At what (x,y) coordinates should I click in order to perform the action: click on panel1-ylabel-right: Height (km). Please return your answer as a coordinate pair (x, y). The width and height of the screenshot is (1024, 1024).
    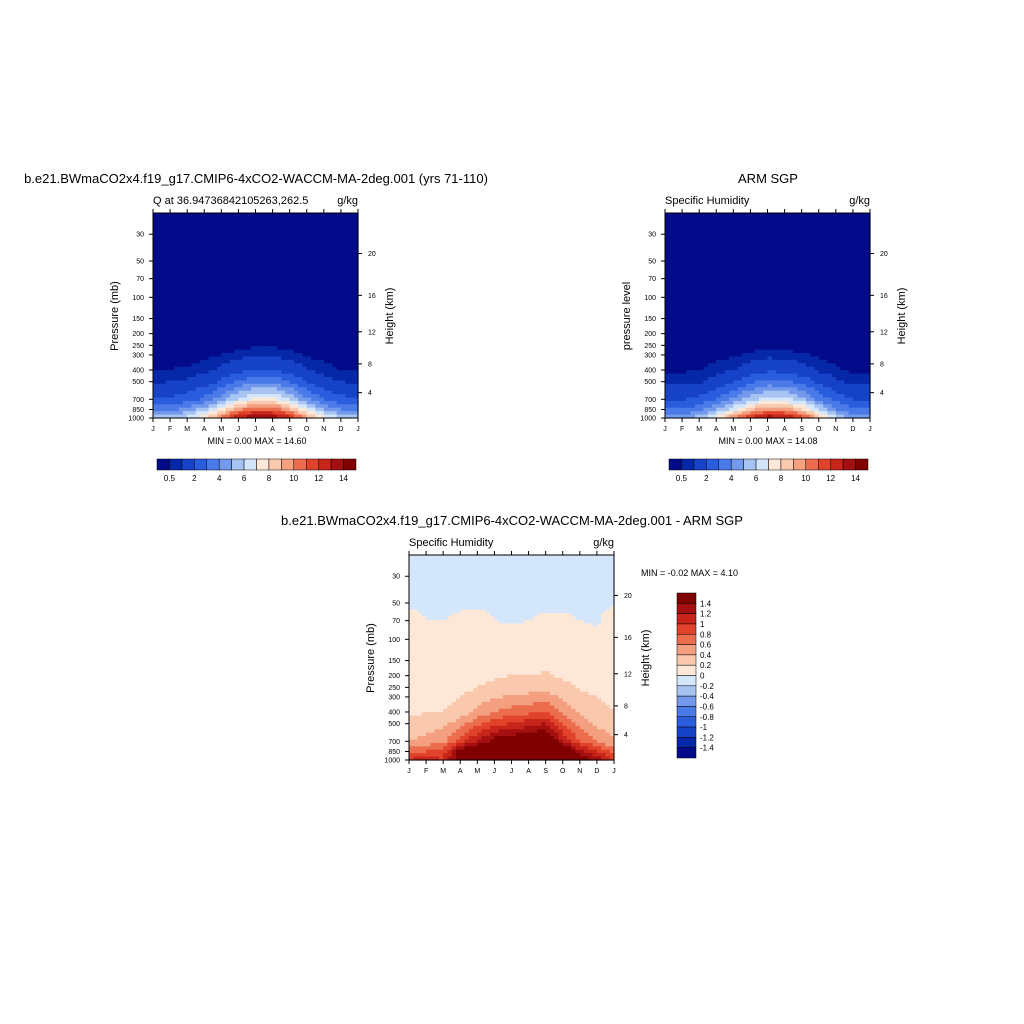
    Looking at the image, I should click on (390, 316).